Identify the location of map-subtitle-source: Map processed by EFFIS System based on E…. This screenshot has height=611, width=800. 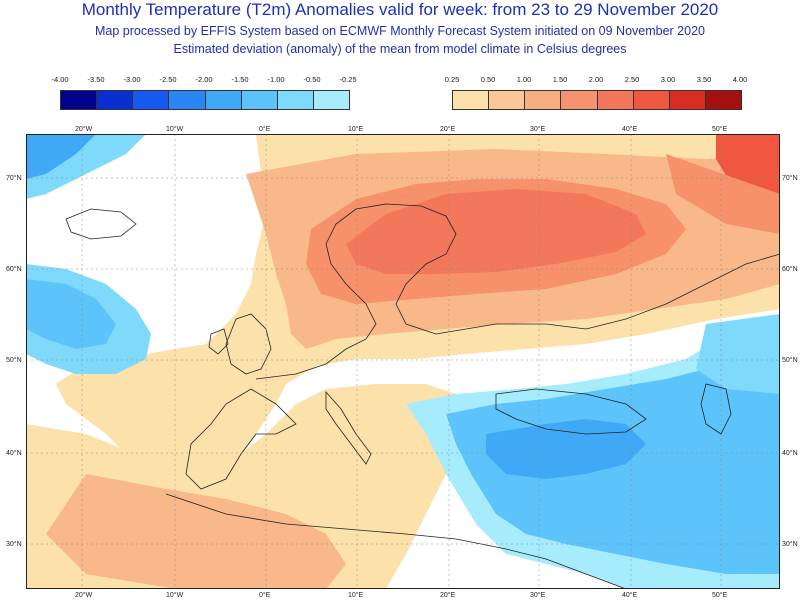
(400, 31).